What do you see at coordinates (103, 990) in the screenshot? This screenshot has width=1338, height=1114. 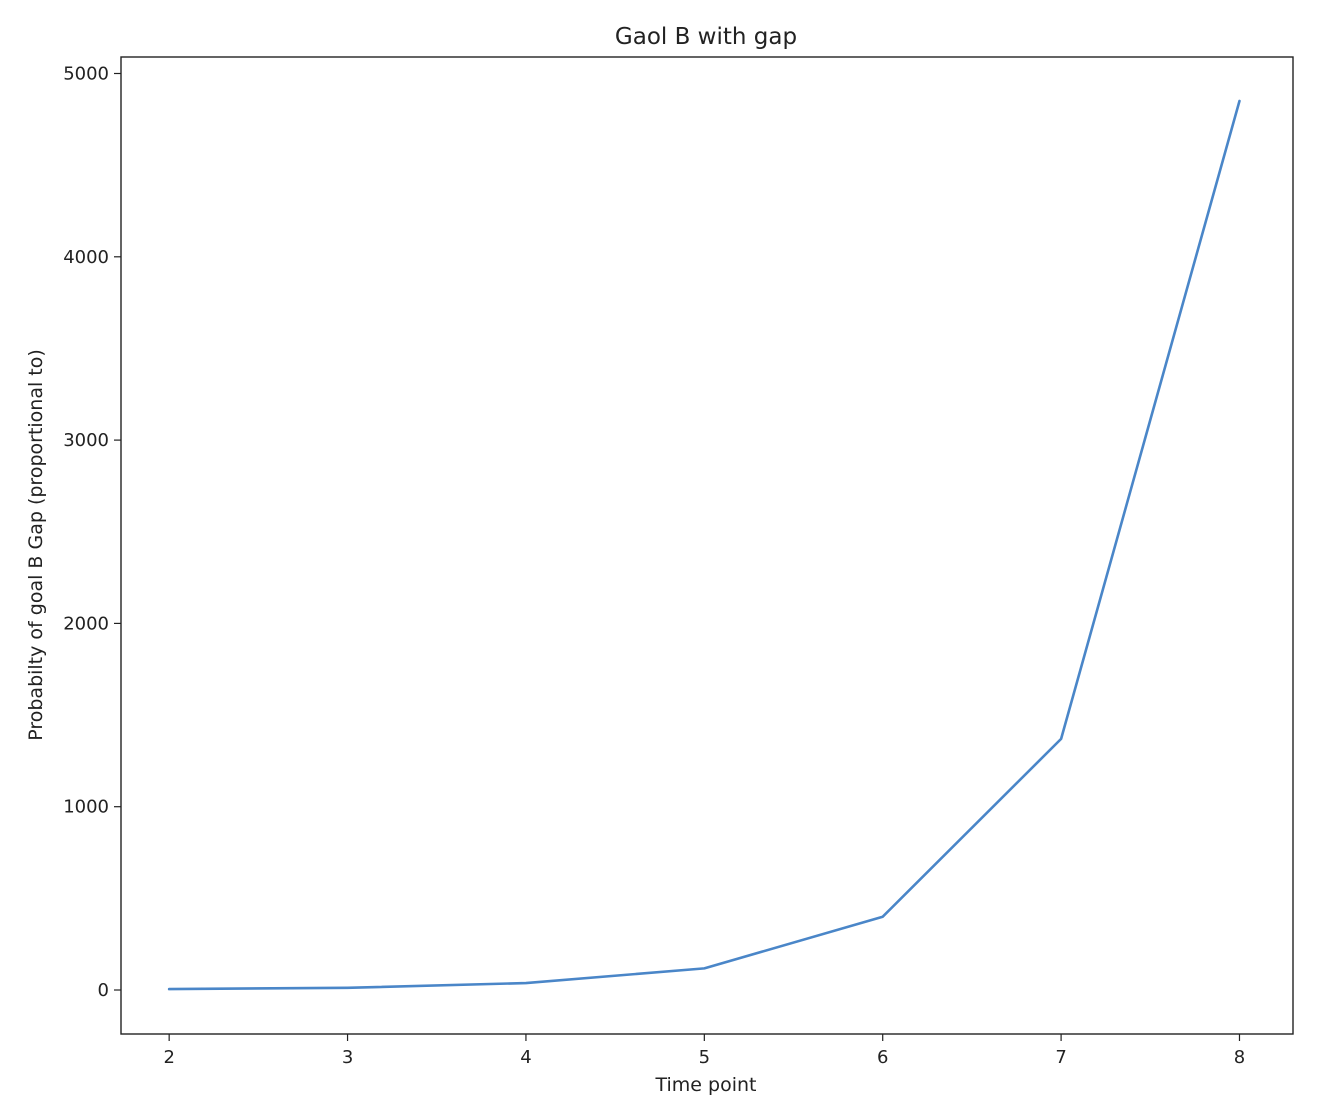 I see `y-tick-label: 0` at bounding box center [103, 990].